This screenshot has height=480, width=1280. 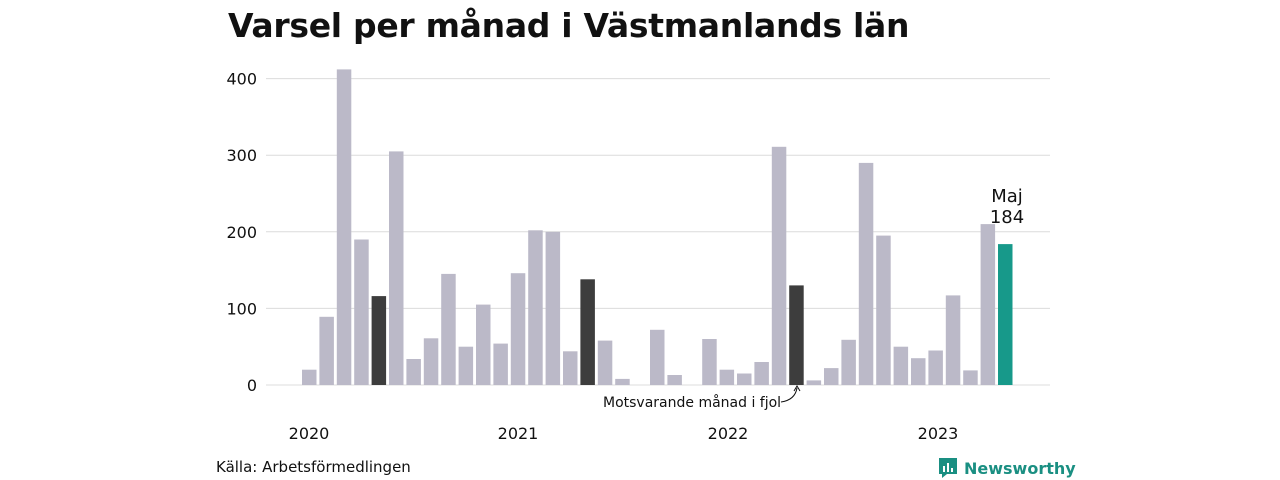 I want to click on y-tick-label: 200, so click(x=241, y=232).